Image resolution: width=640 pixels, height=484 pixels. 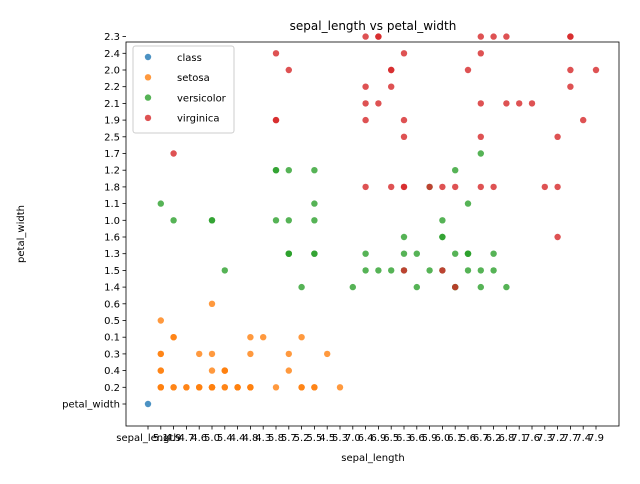 I want to click on x-tick-label: 6.7, so click(x=481, y=438).